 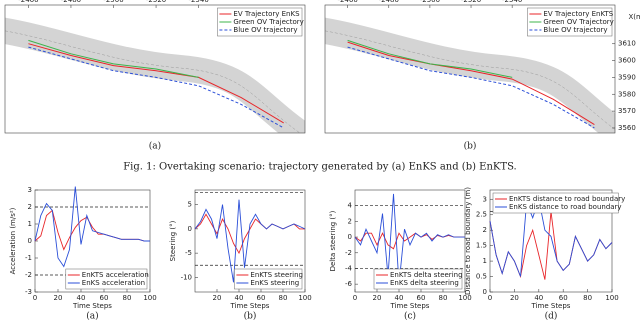 I want to click on y-tick-label: -6, so click(x=349, y=284).